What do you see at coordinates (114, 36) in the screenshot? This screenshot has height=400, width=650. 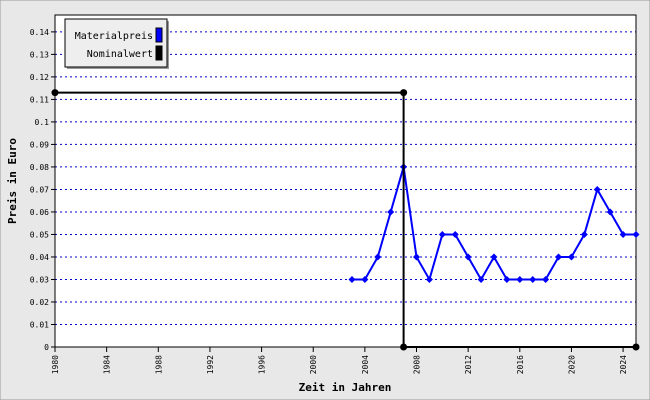 I see `legend-label: Materialpreis` at bounding box center [114, 36].